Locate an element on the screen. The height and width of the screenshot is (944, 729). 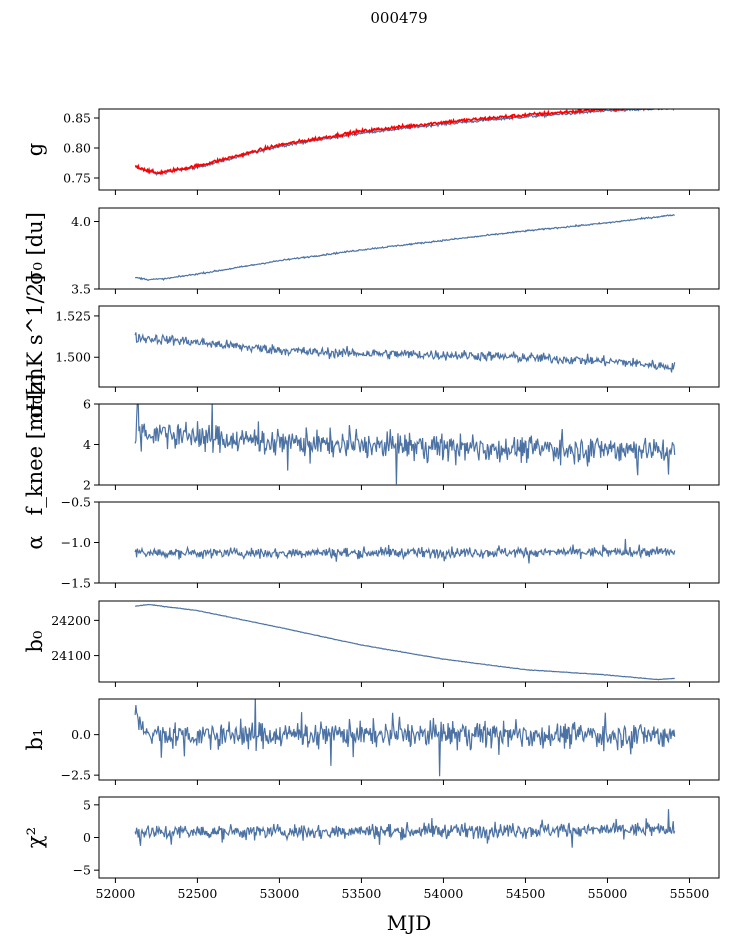
y-axis-label-b0: b₀ is located at coordinates (35, 642).